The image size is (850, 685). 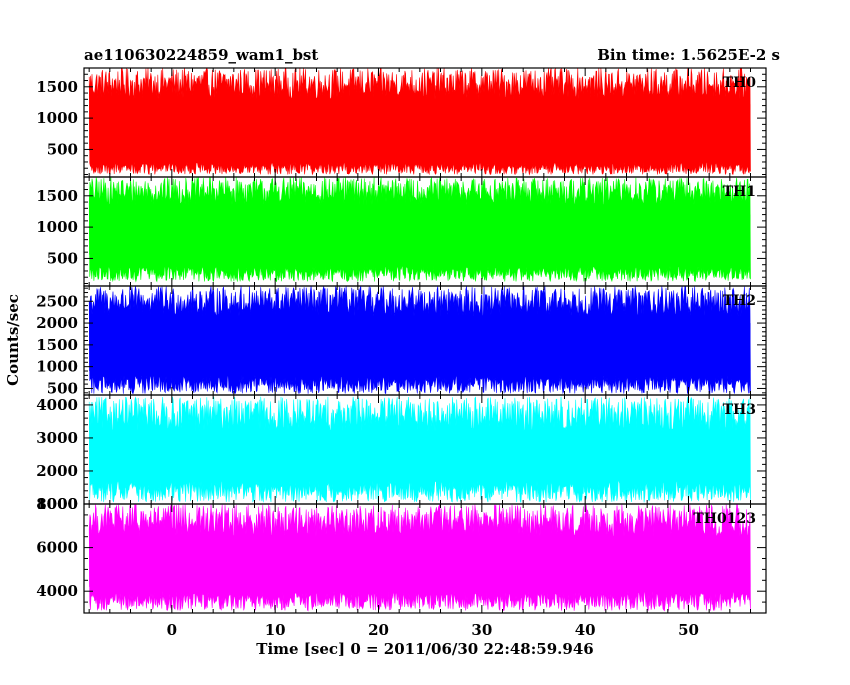 I want to click on panel-th0: 500 1000 1500 TH0, so click(x=401, y=122).